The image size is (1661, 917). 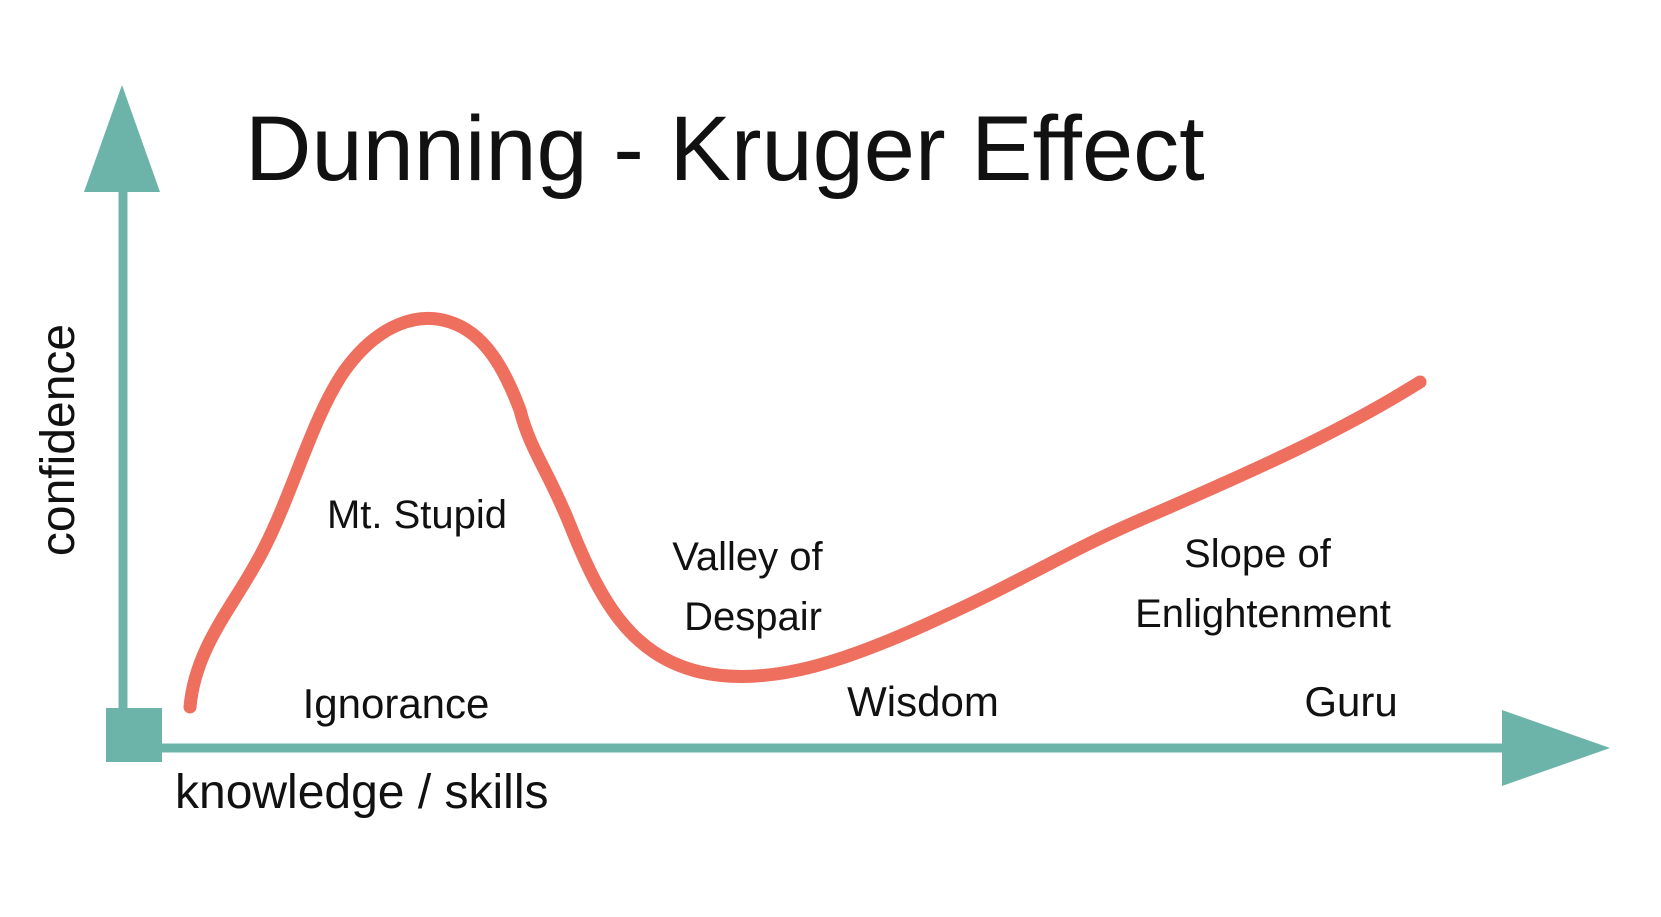 What do you see at coordinates (396, 703) in the screenshot?
I see `level-ignorance-label: Ignorance` at bounding box center [396, 703].